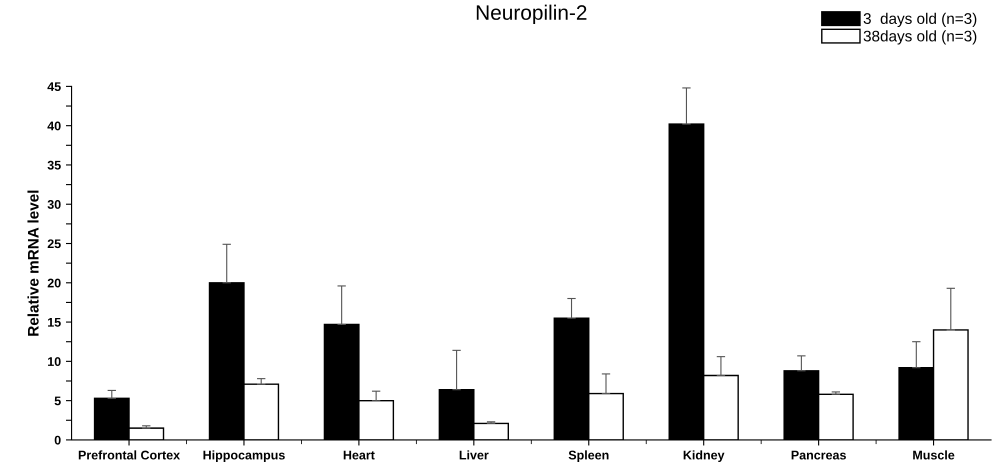 The height and width of the screenshot is (467, 994). I want to click on y-tick-label: 0, so click(57, 440).